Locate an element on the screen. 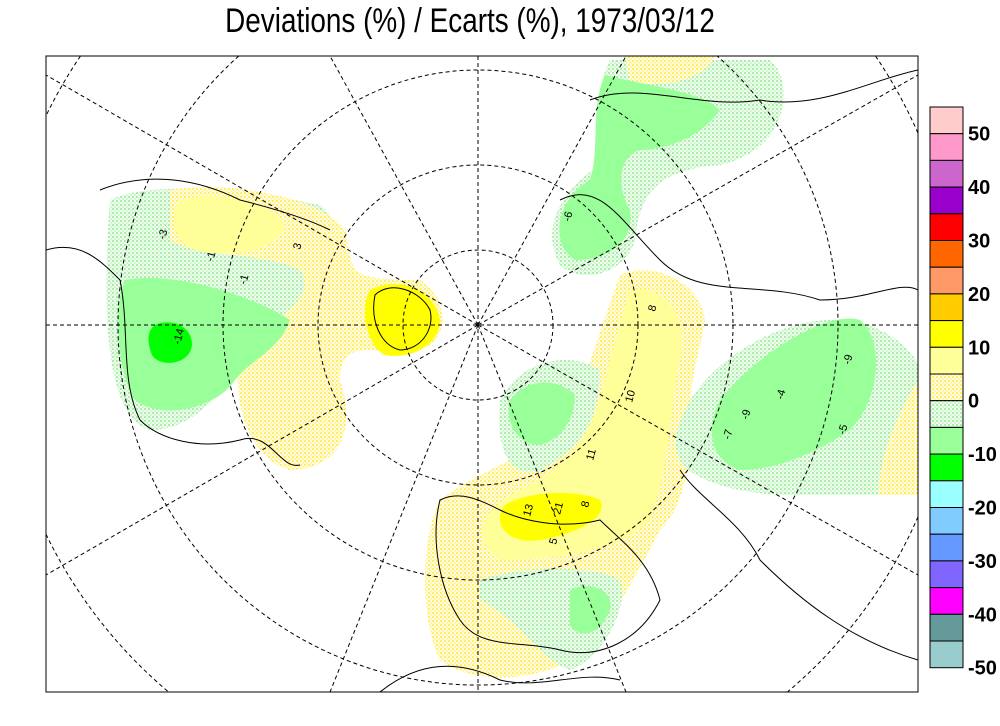 This screenshot has height=726, width=1000. station-value: 5 is located at coordinates (553, 541).